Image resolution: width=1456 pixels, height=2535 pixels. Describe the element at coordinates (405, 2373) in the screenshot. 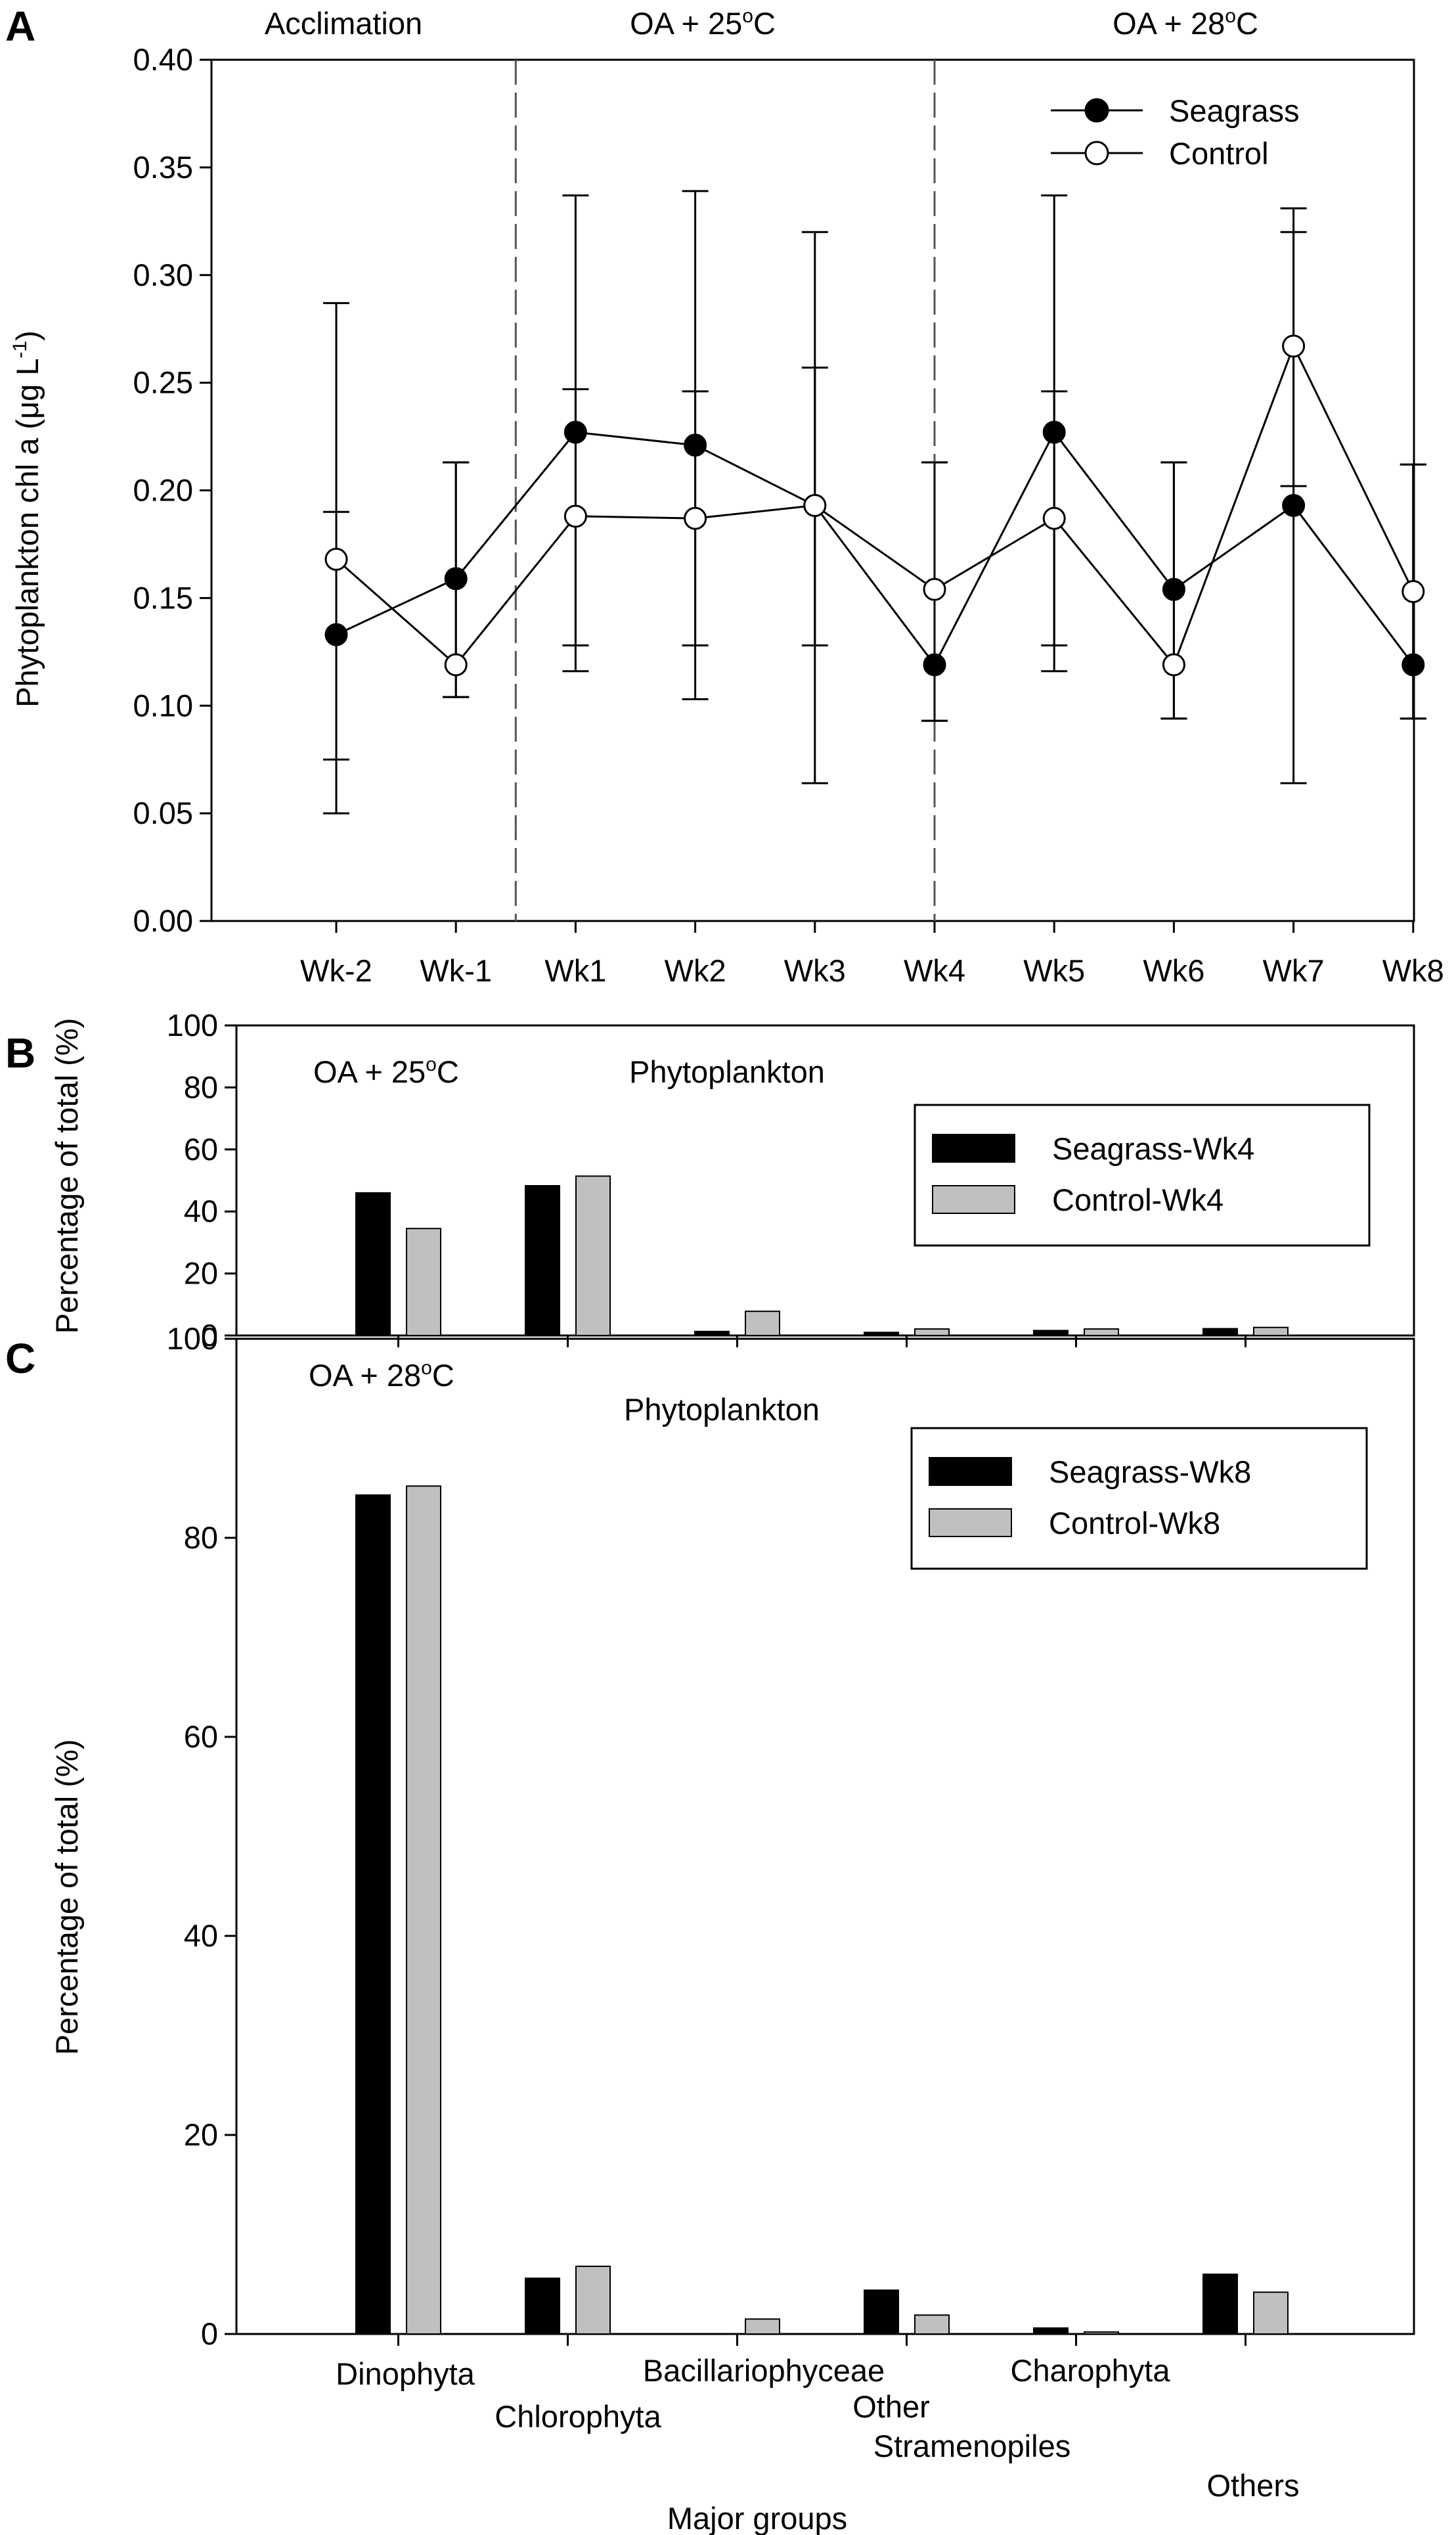

I see `category-label: Dinophyta` at that location.